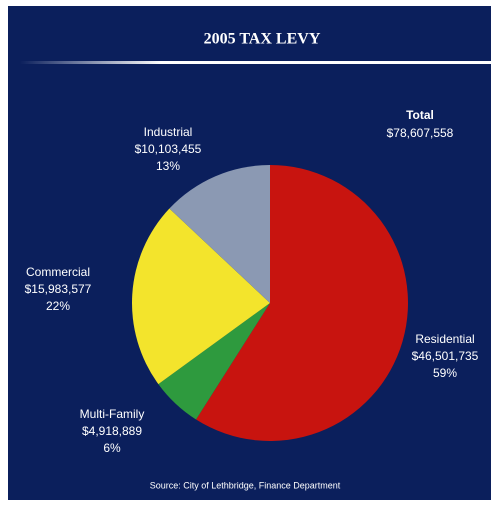 The image size is (499, 508). I want to click on slice-label: Commercial, so click(58, 272).